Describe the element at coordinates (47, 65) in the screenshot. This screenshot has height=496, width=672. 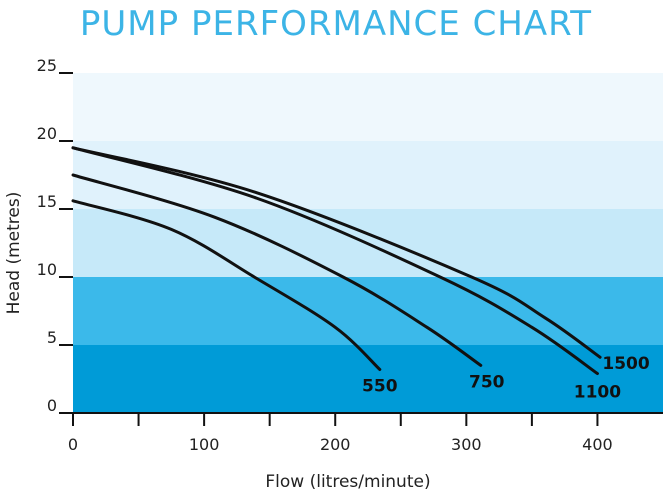
I see `y-tick-label: 25` at that location.